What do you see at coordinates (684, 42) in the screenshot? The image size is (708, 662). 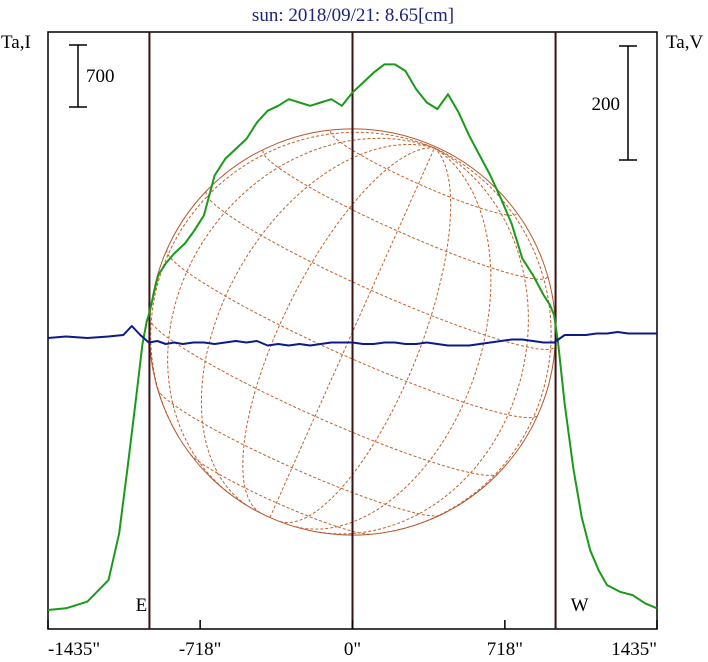 I see `y-axis-label-right: Ta,V` at bounding box center [684, 42].